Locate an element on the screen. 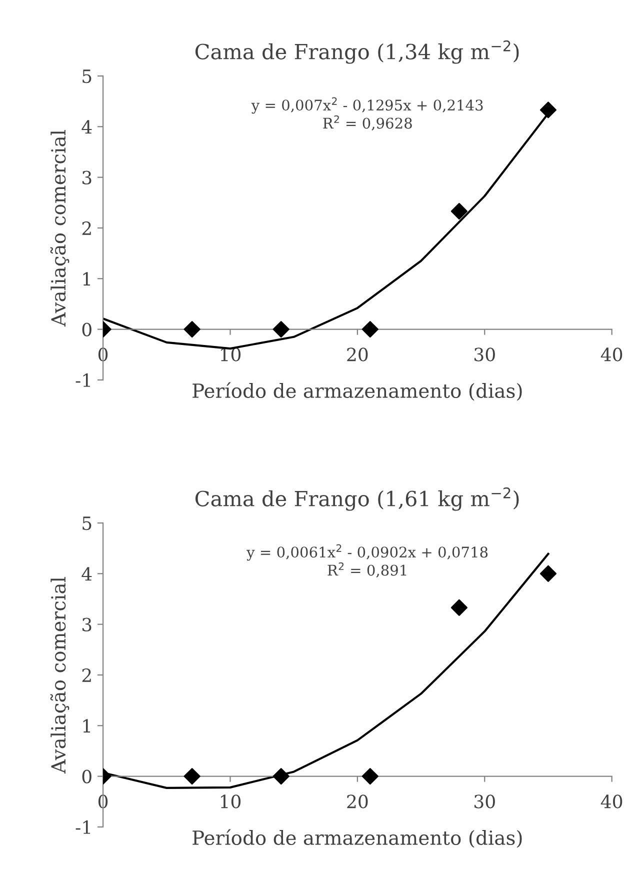  chart-title: Cama de Frango (1,34 kg m$^{−2}$) is located at coordinates (357, 52).